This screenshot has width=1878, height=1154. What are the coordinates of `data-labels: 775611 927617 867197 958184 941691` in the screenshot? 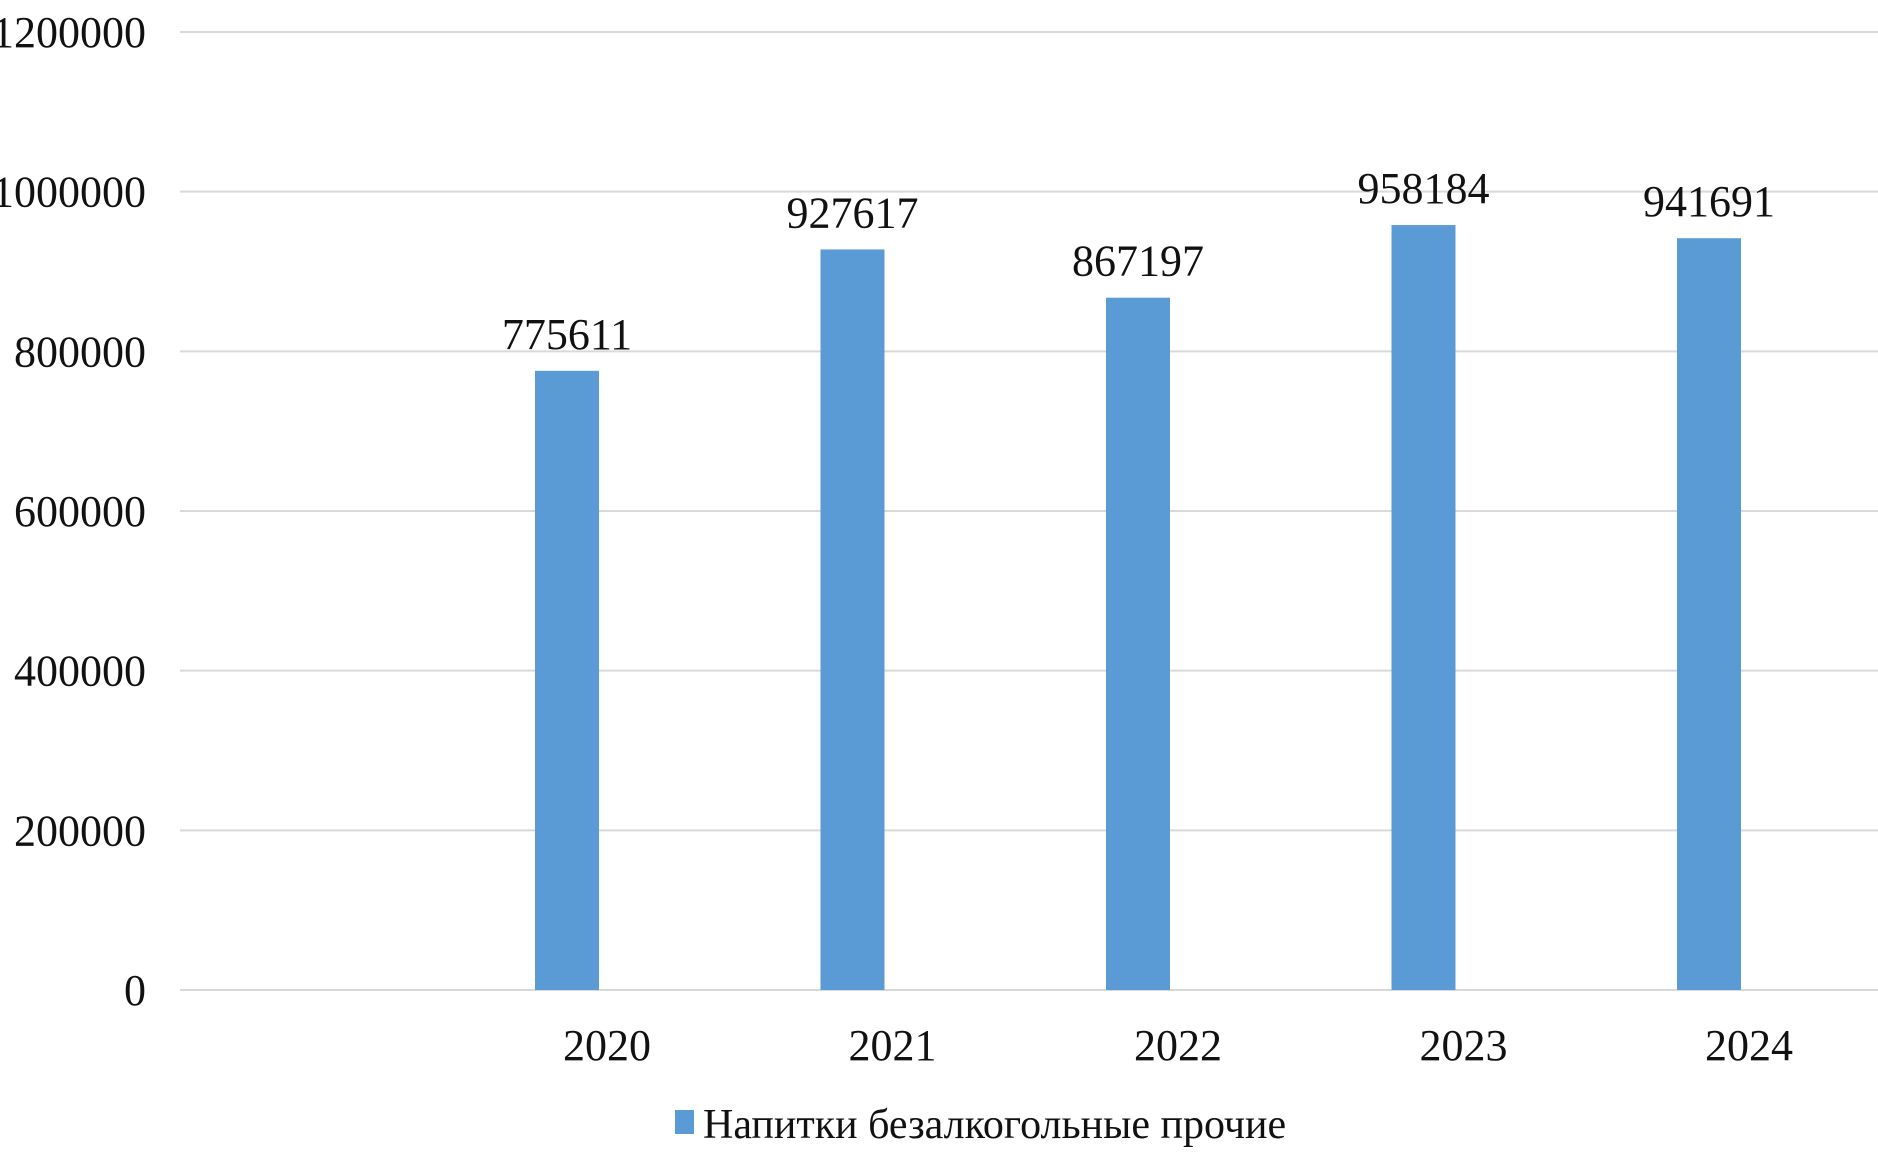 It's located at (1138, 261).